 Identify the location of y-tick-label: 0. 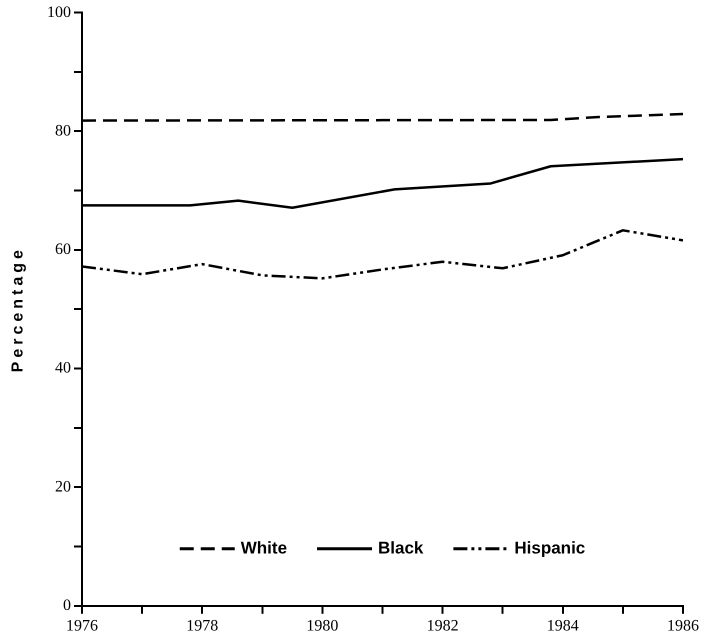
(67, 605).